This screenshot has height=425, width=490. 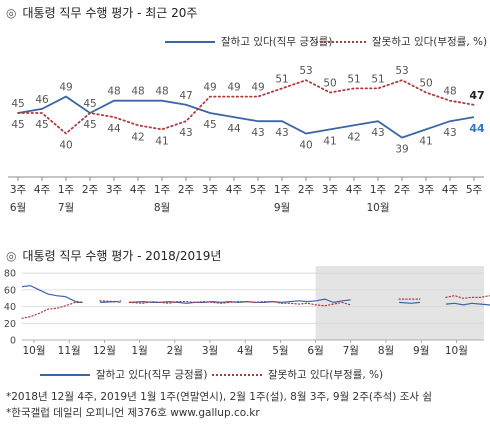 What do you see at coordinates (282, 208) in the screenshot?
I see `top-x-month-label: 9월` at bounding box center [282, 208].